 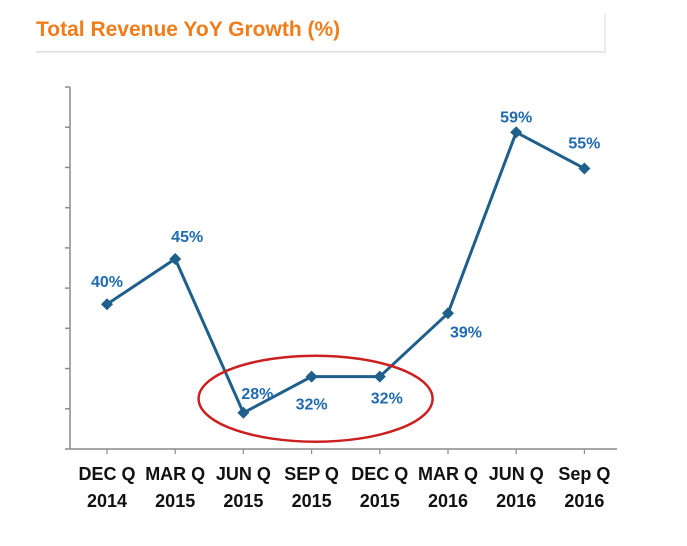 I want to click on title-frame-edge, so click(x=605, y=34).